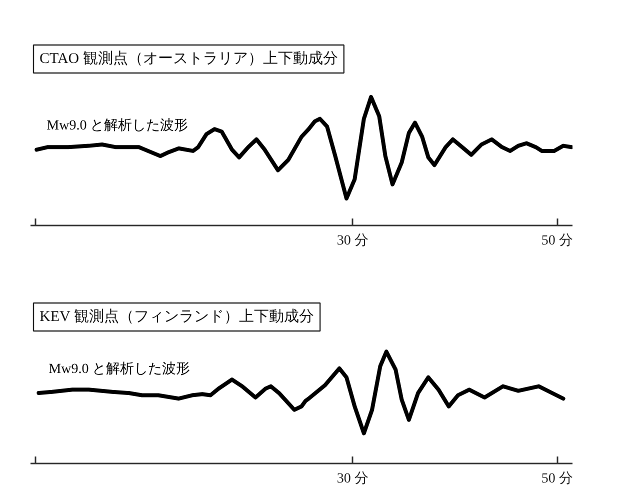 The height and width of the screenshot is (490, 640). I want to click on chart-title: CTAO 観測点（オーストラリア）上下動成分, so click(189, 58).